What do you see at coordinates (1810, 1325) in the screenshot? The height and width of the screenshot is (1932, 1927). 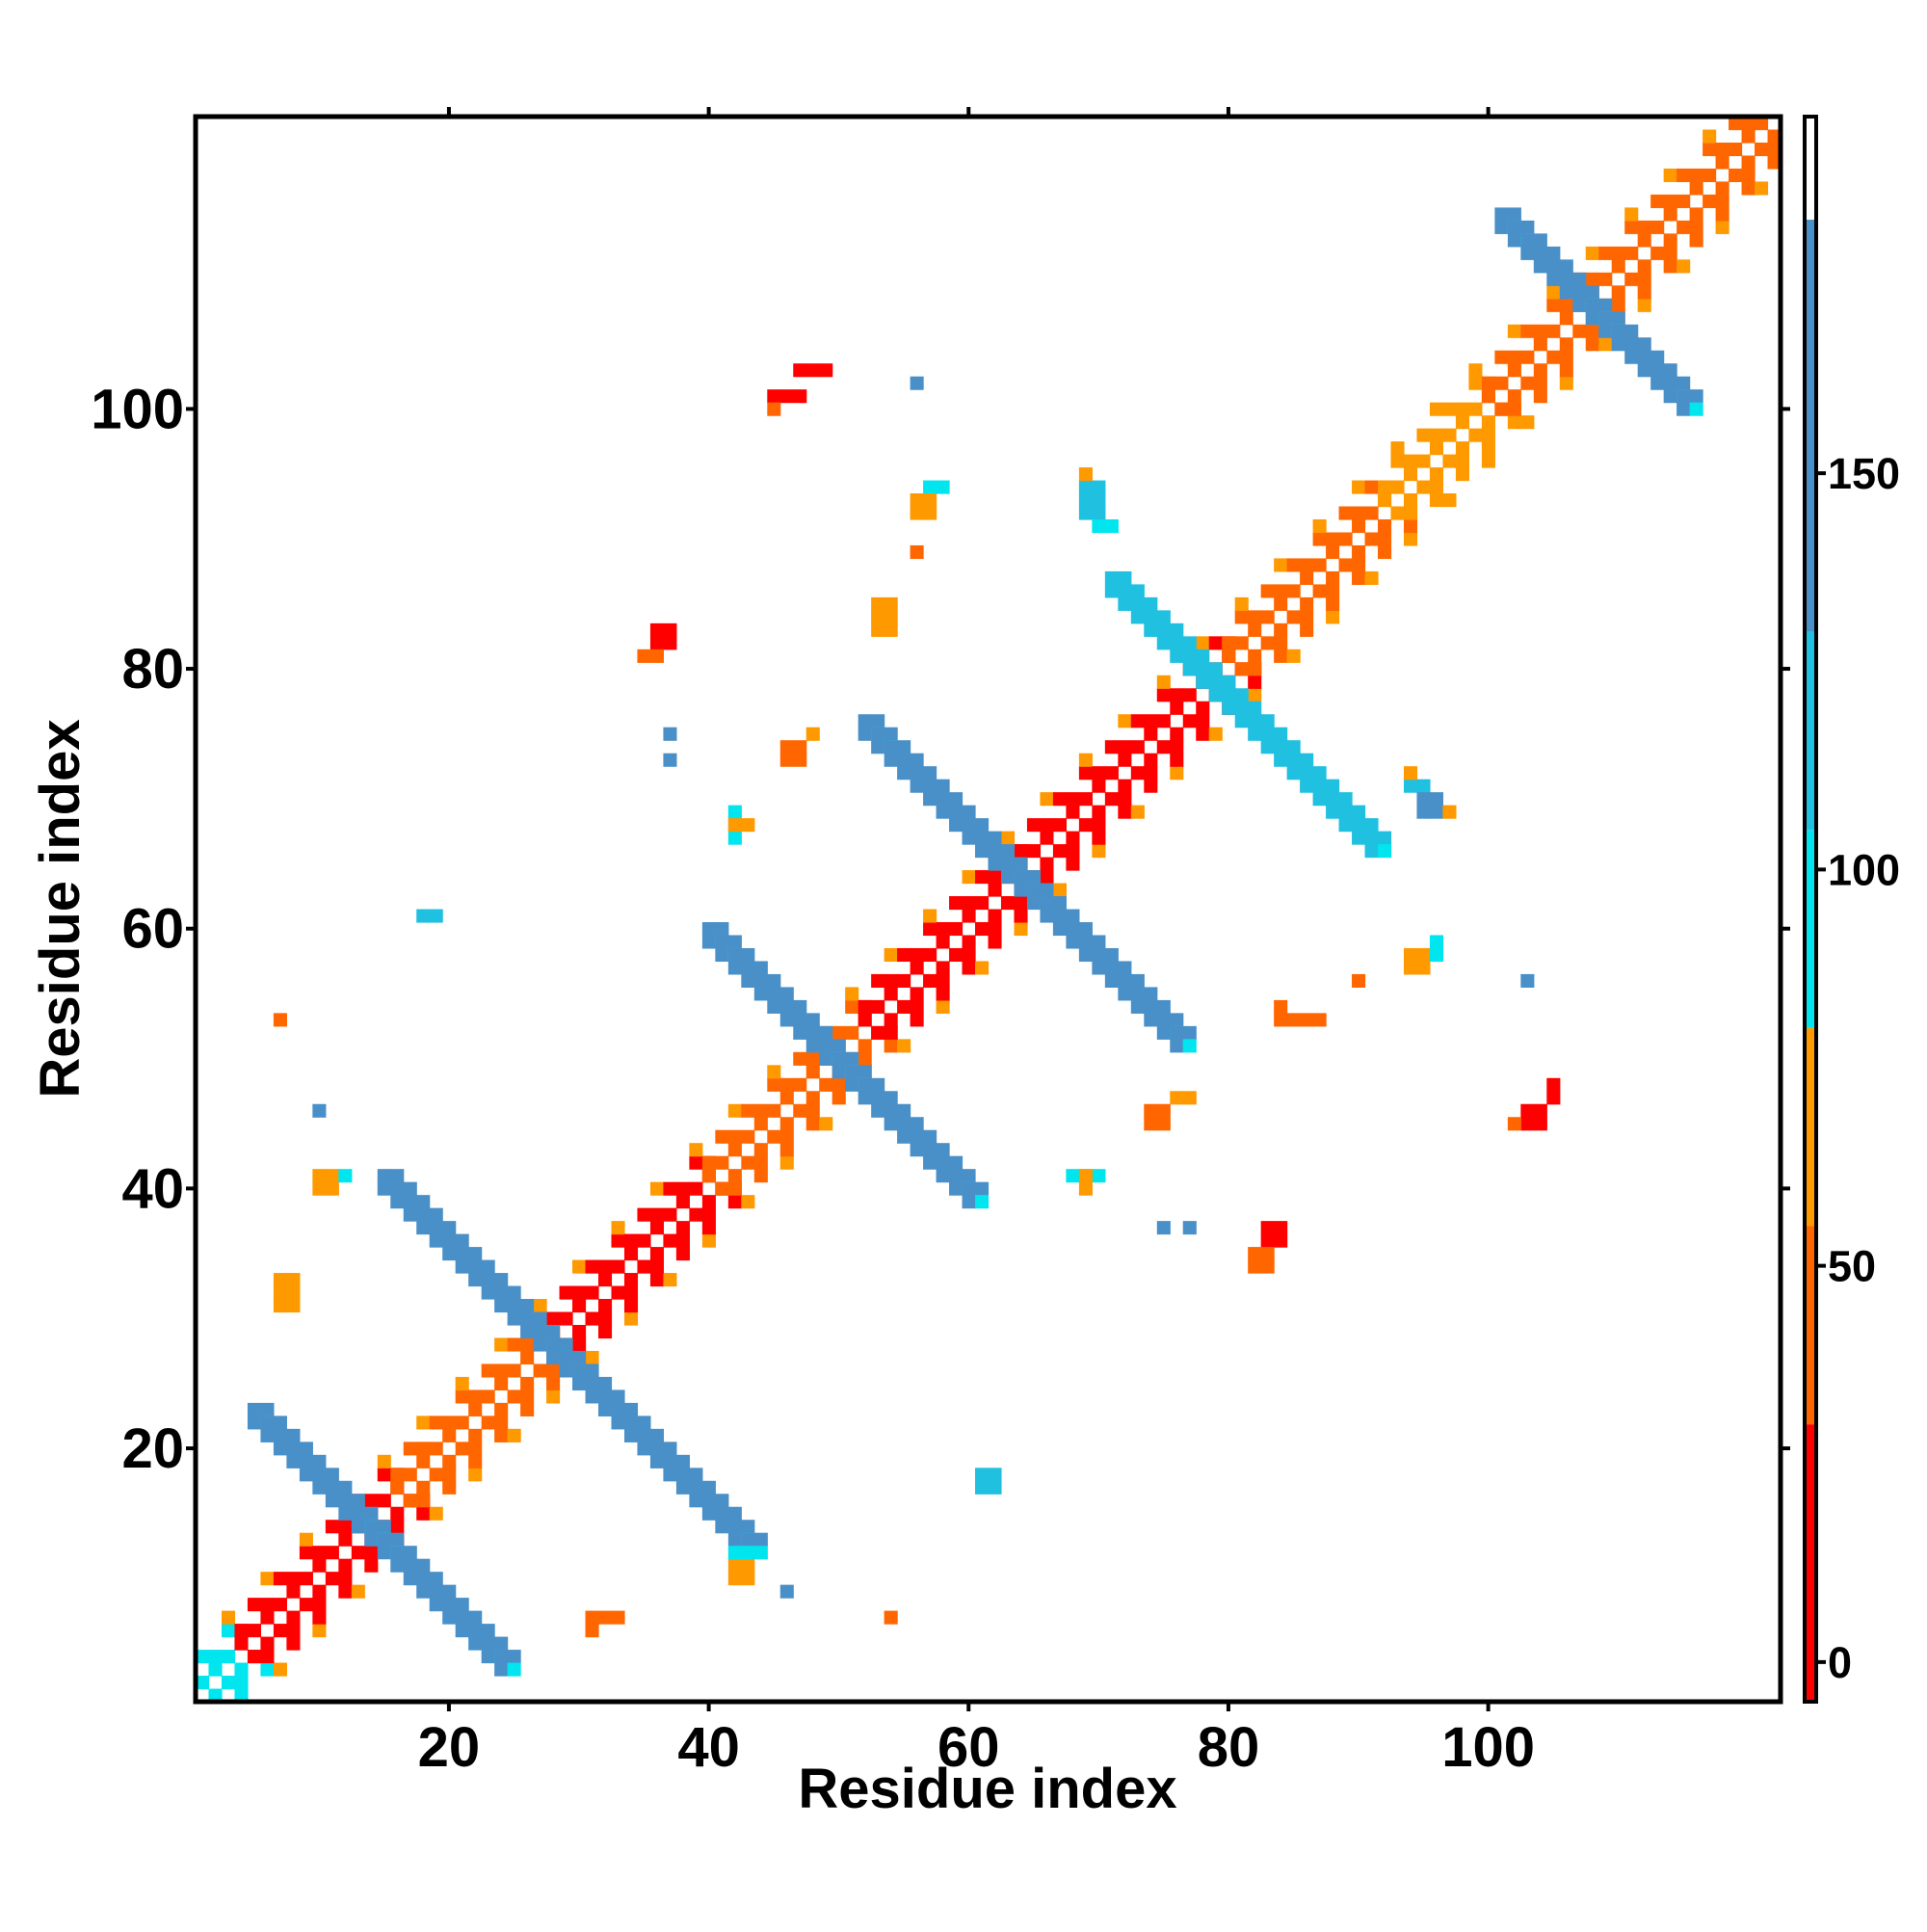 I see `colorbar-band` at bounding box center [1810, 1325].